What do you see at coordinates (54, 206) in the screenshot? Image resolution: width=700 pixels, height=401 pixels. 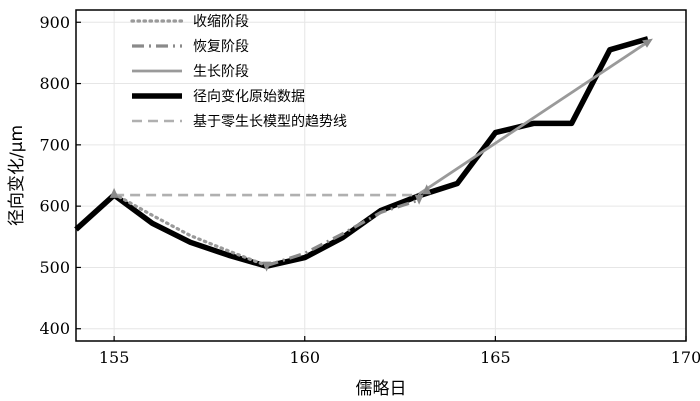 I see `y-tick-label: 600` at bounding box center [54, 206].